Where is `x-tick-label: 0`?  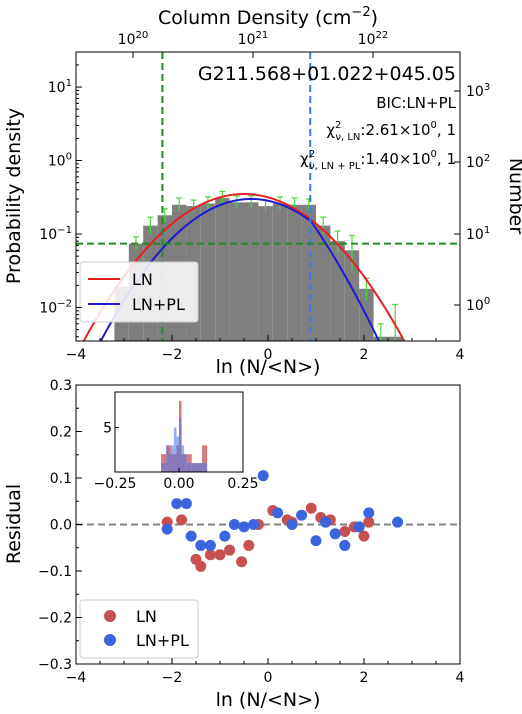
x-tick-label: 0 is located at coordinates (268, 355).